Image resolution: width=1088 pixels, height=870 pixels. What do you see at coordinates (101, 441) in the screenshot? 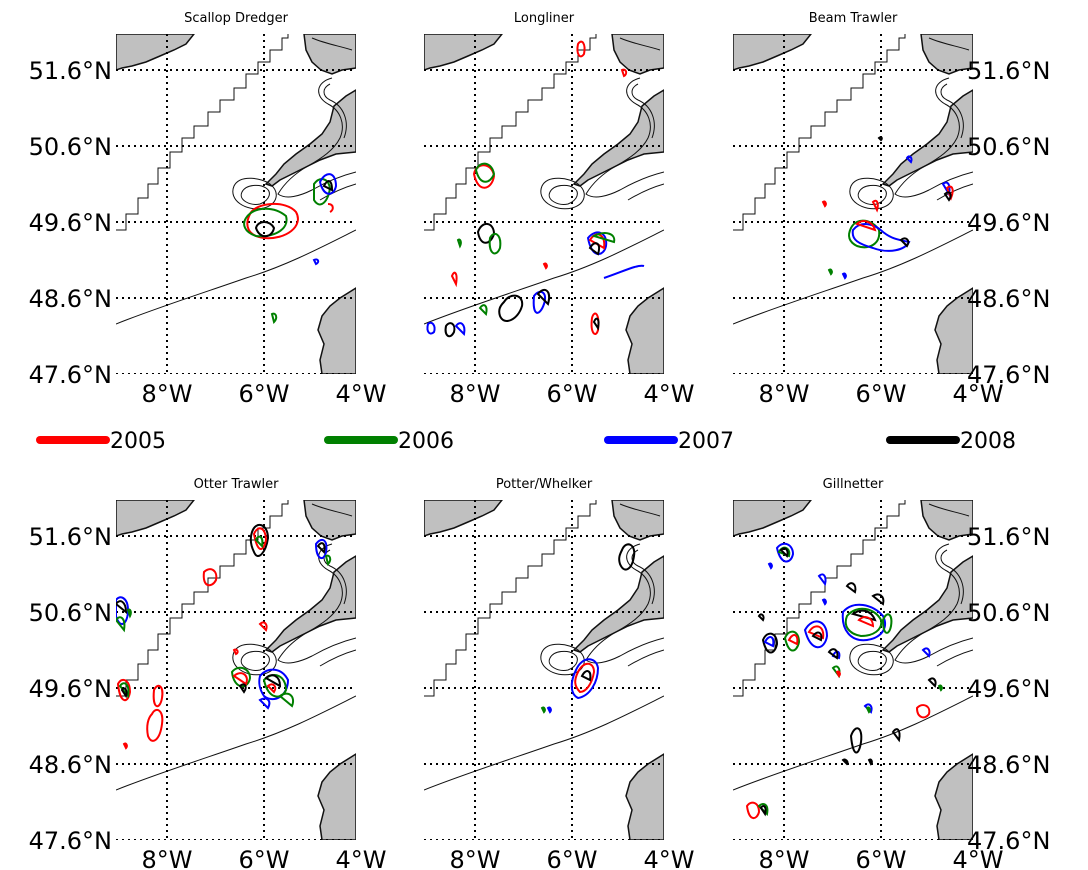
I see `legend-item-2005: 2005` at bounding box center [101, 441].